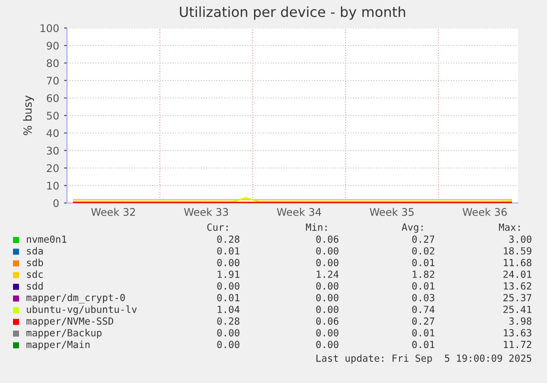  What do you see at coordinates (518, 286) in the screenshot?
I see `text: 13.62` at bounding box center [518, 286].